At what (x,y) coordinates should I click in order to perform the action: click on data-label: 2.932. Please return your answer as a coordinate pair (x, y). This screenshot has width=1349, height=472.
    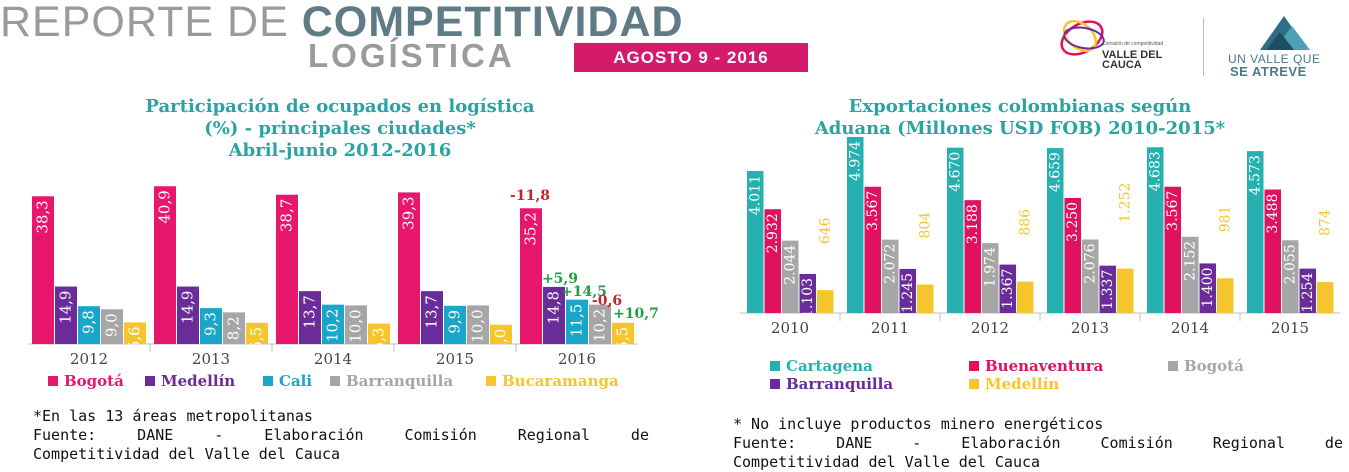
    Looking at the image, I should click on (773, 233).